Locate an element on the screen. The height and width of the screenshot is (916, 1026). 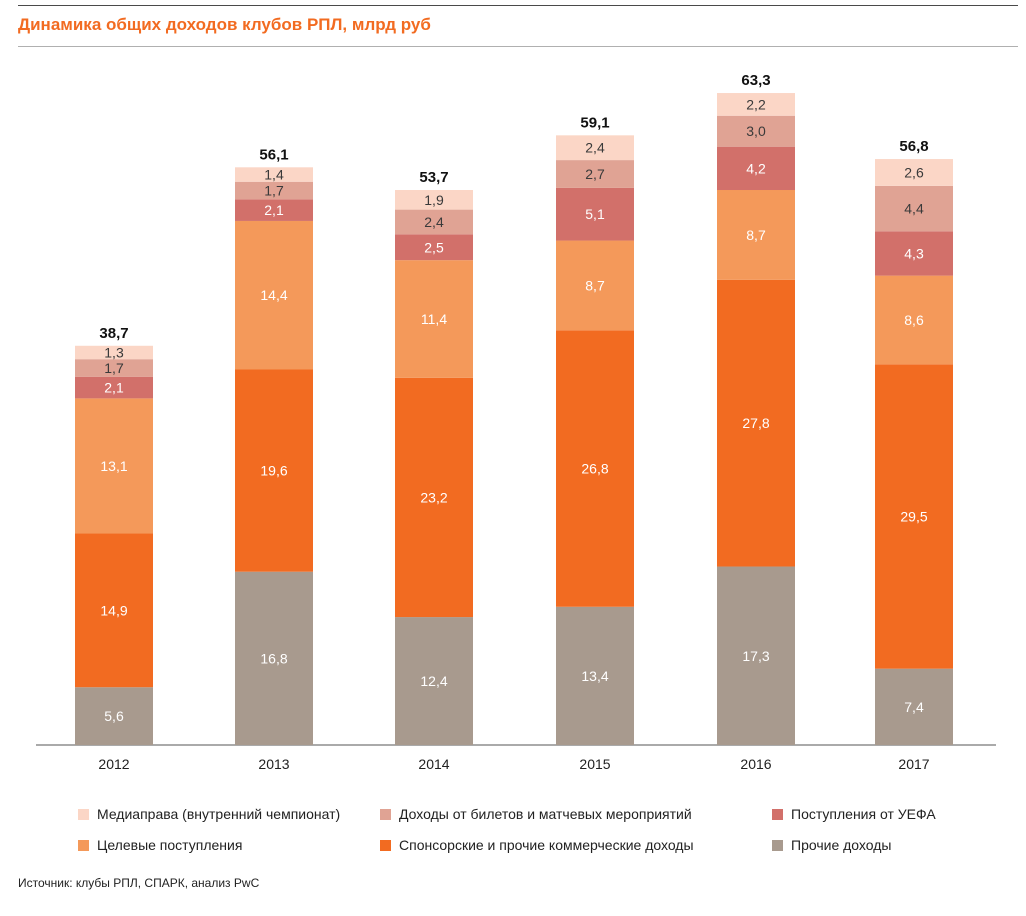
data-label: 4,4 is located at coordinates (914, 209).